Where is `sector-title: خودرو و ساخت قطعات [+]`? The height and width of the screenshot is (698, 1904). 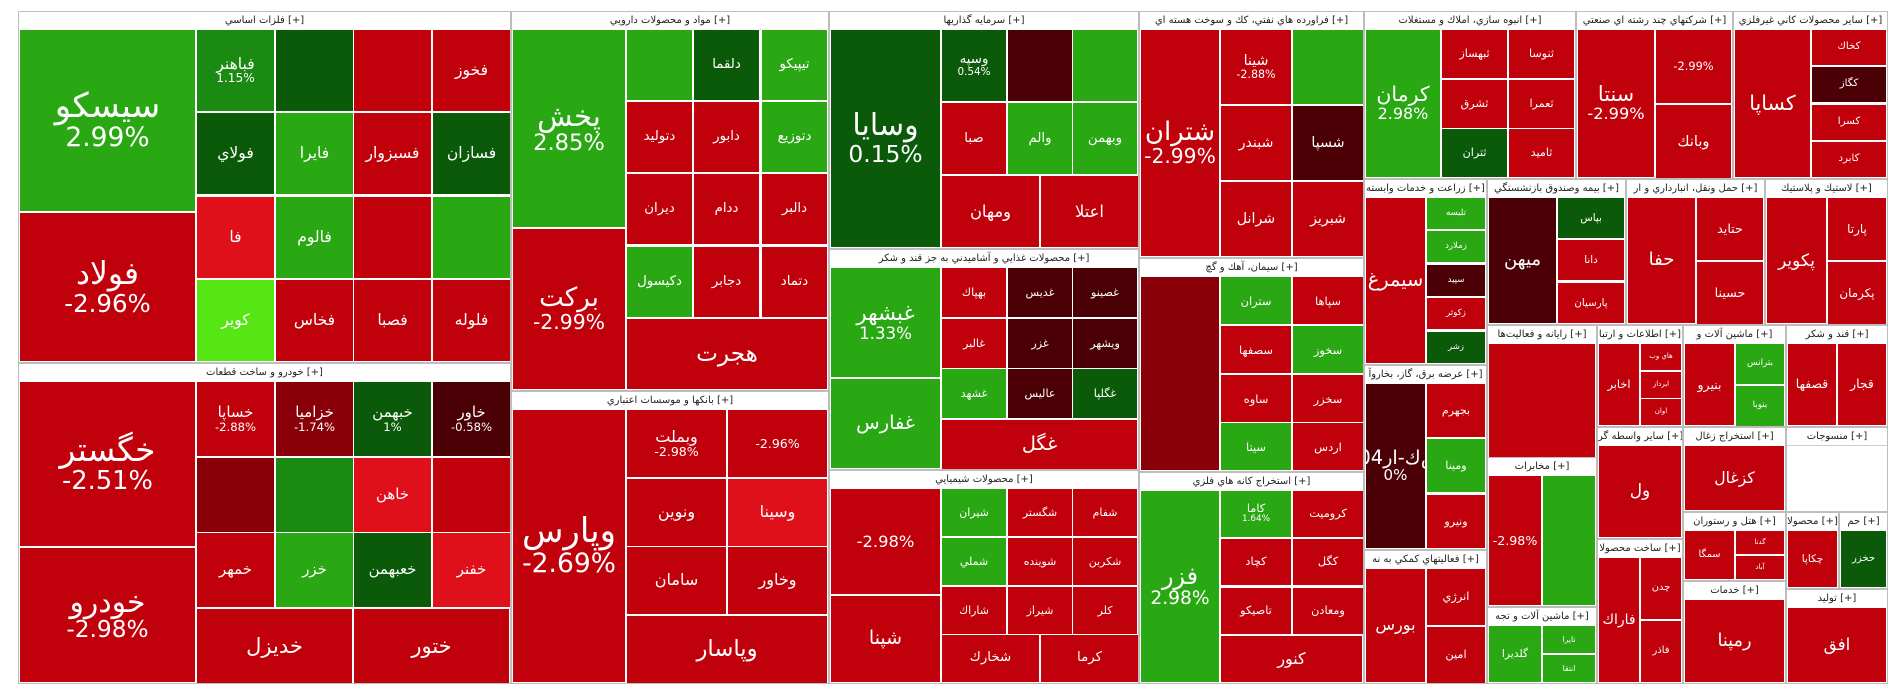 sector-title: خودرو و ساخت قطعات [+] is located at coordinates (264, 373).